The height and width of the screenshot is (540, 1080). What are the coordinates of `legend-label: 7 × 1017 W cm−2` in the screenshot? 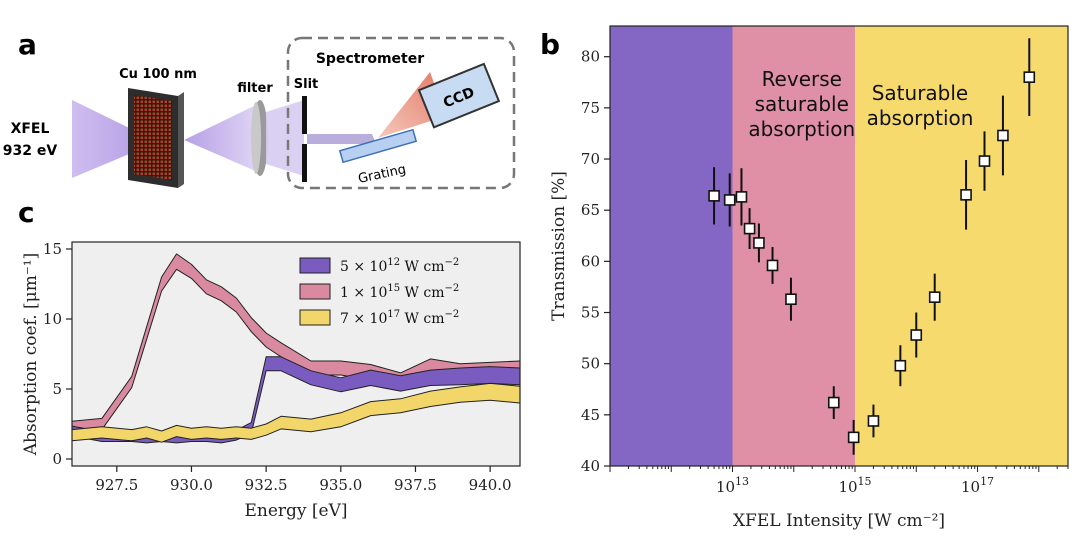 It's located at (399, 318).